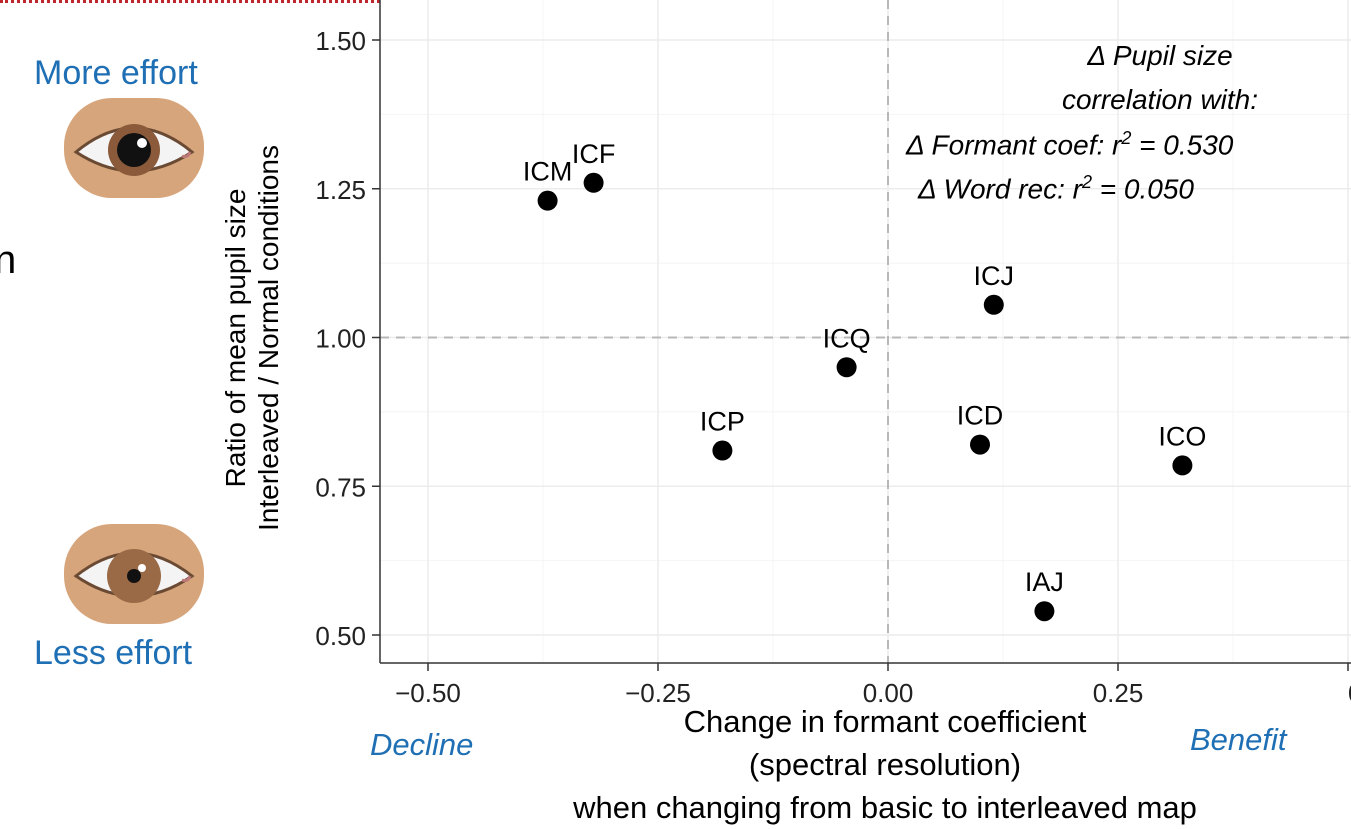 The height and width of the screenshot is (829, 1351). Describe the element at coordinates (268, 338) in the screenshot. I see `y-axis-title-line-2: Interleaved / Normal conditions` at that location.